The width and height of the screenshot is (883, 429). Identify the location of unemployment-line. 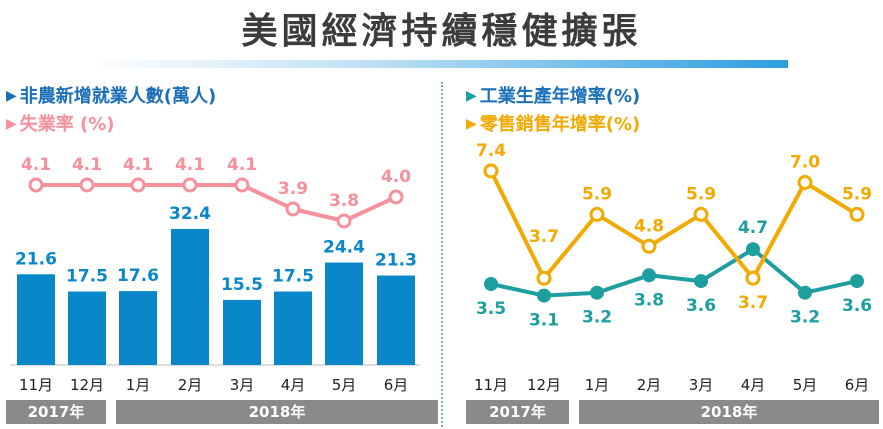
(216, 203).